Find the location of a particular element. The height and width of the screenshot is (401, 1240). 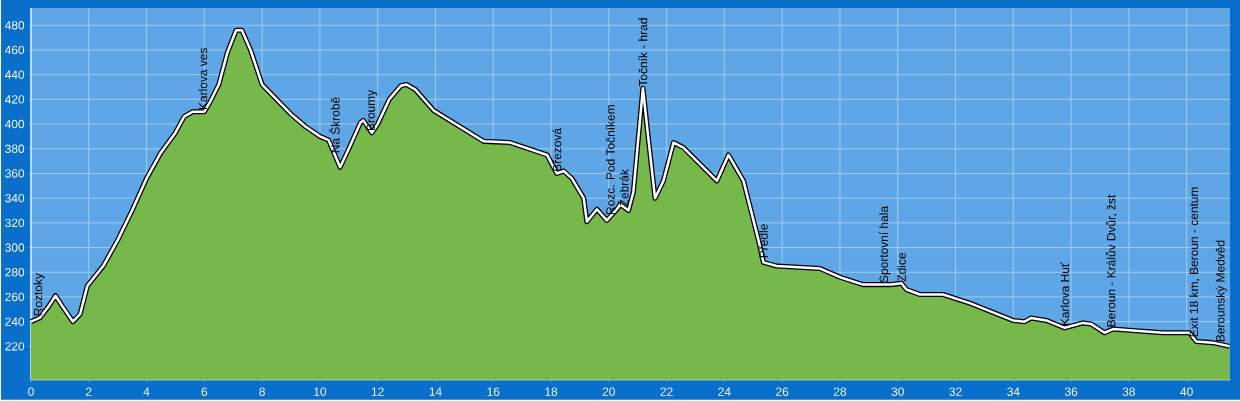

y-tick-label: 240 is located at coordinates (15, 322).